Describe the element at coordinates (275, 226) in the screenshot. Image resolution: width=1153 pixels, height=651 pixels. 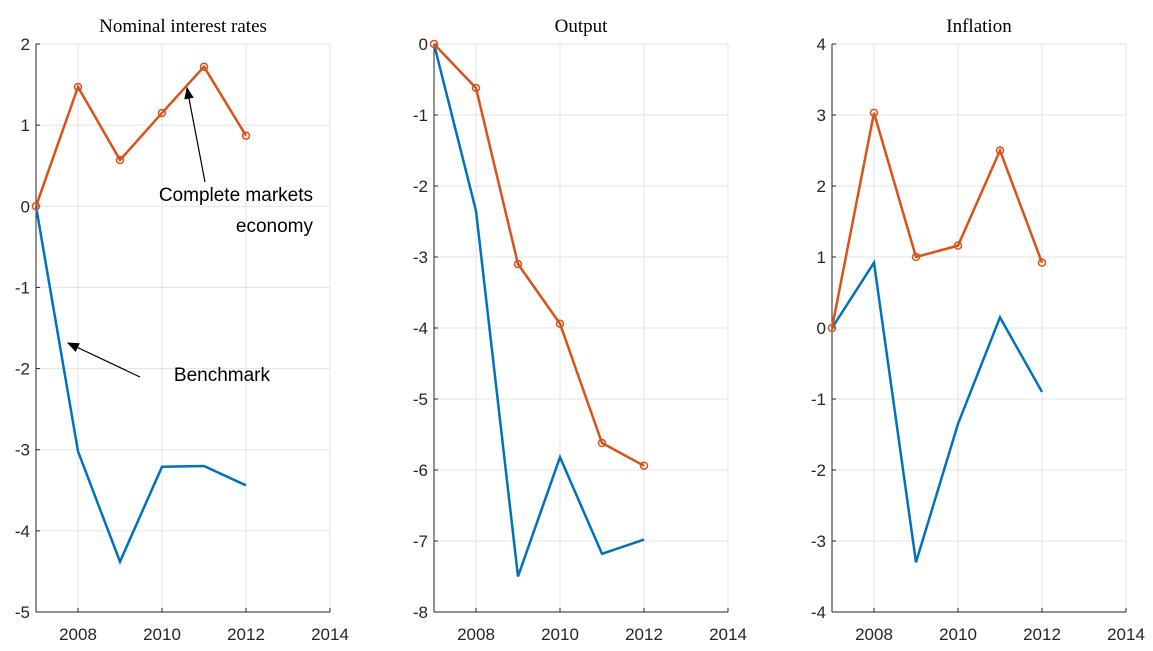
I see `annotation: economy` at that location.